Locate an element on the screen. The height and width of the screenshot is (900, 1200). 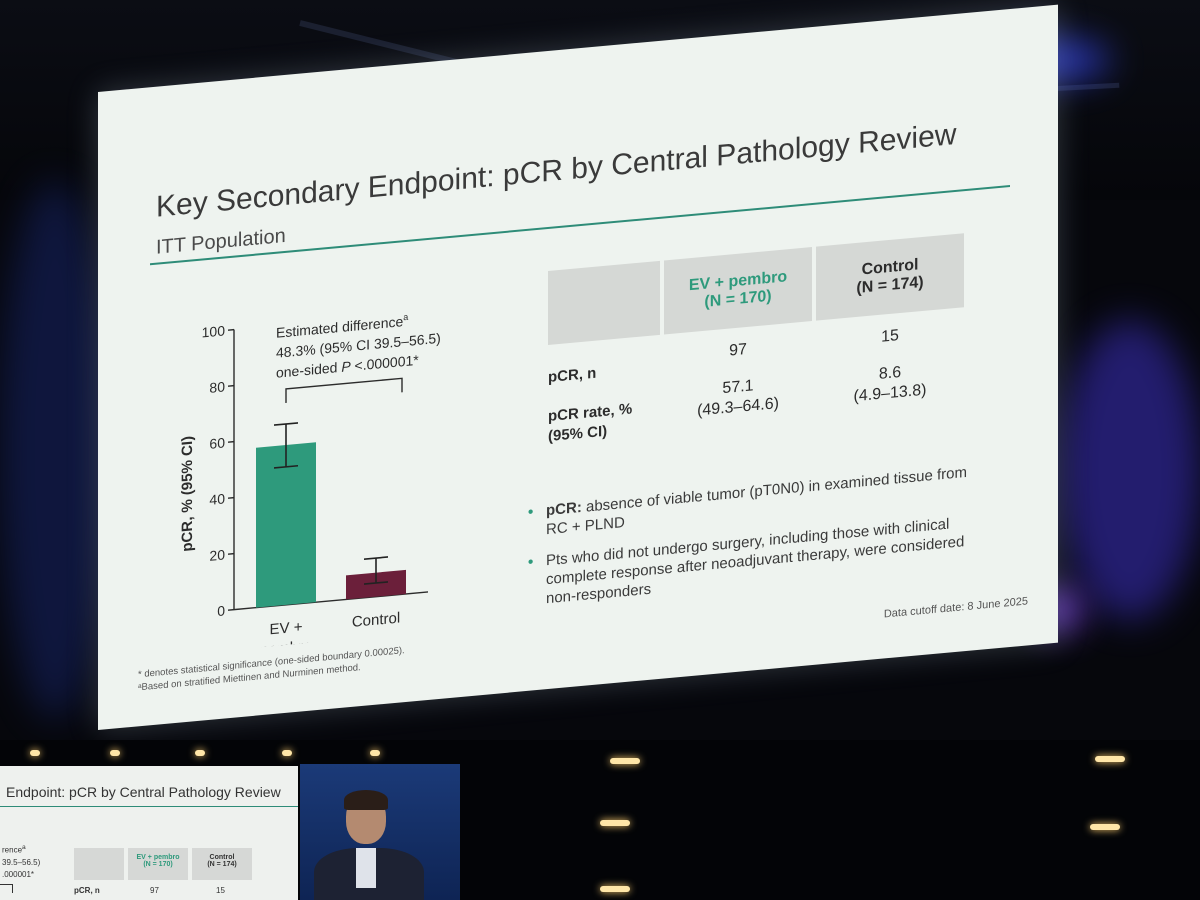
y-tick-label: 40 is located at coordinates (217, 498).